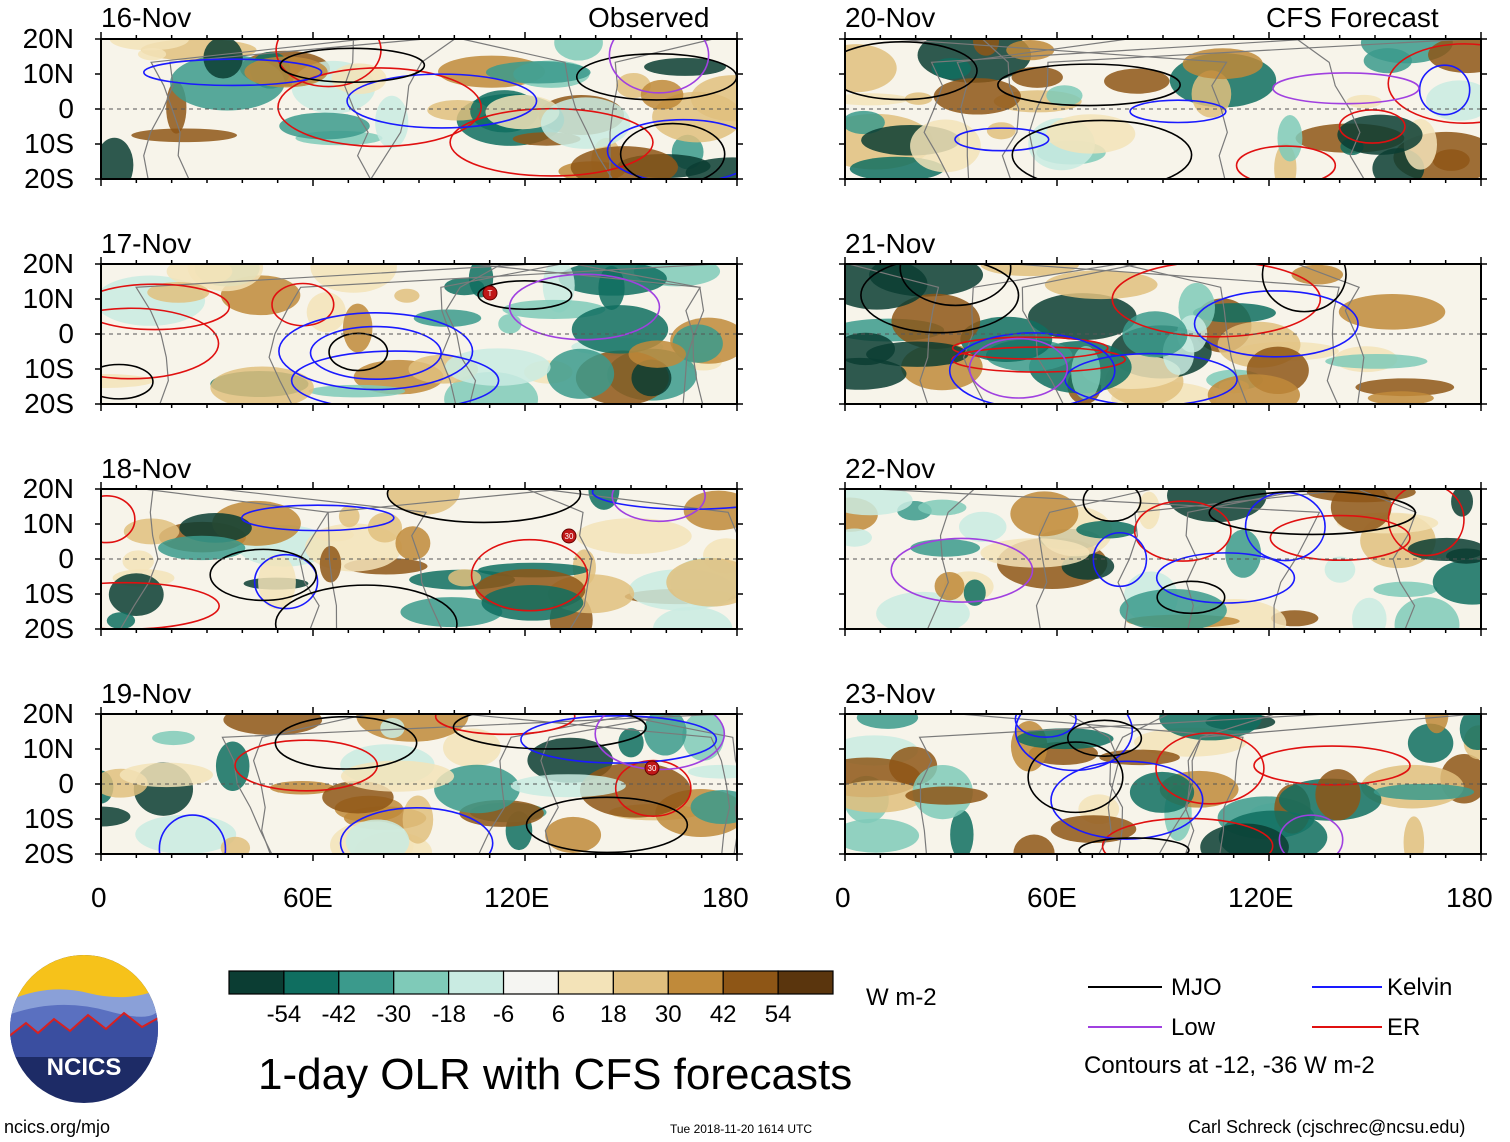 The image size is (1510, 1142). I want to click on lat-tick-label: 10N, so click(48, 748).